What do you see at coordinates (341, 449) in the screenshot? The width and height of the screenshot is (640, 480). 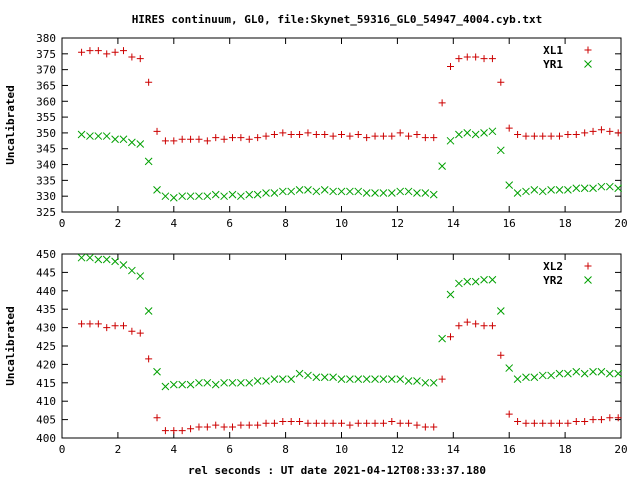 I see `x-tick-label: 10` at bounding box center [341, 449].